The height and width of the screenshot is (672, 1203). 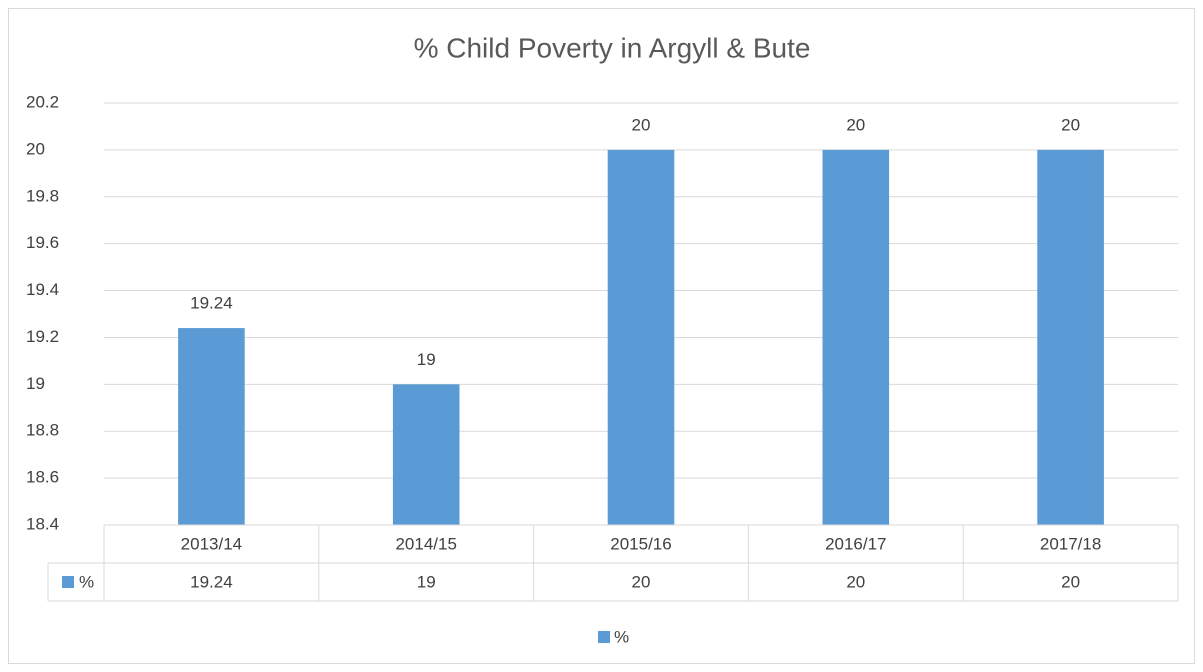 I want to click on table-value: 19.24, so click(x=211, y=581).